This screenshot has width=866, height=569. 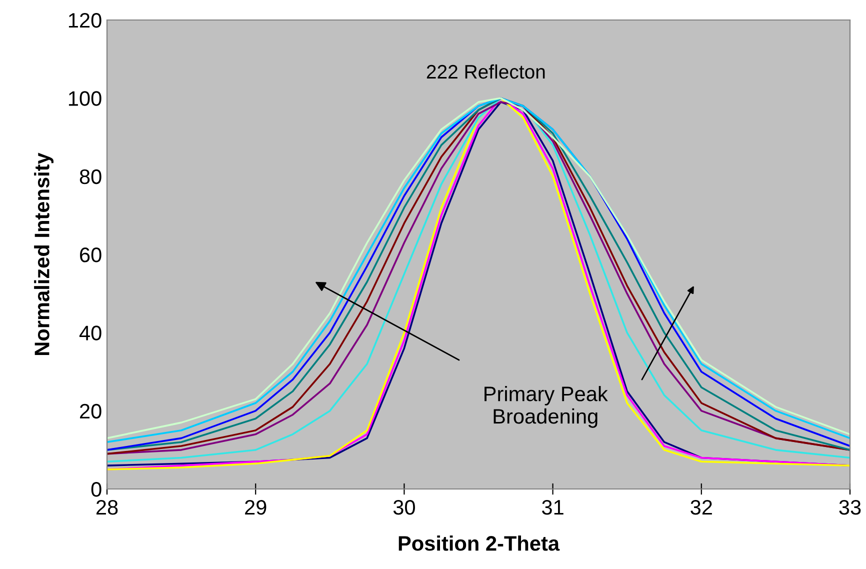 What do you see at coordinates (107, 507) in the screenshot?
I see `x-tick-label: 28` at bounding box center [107, 507].